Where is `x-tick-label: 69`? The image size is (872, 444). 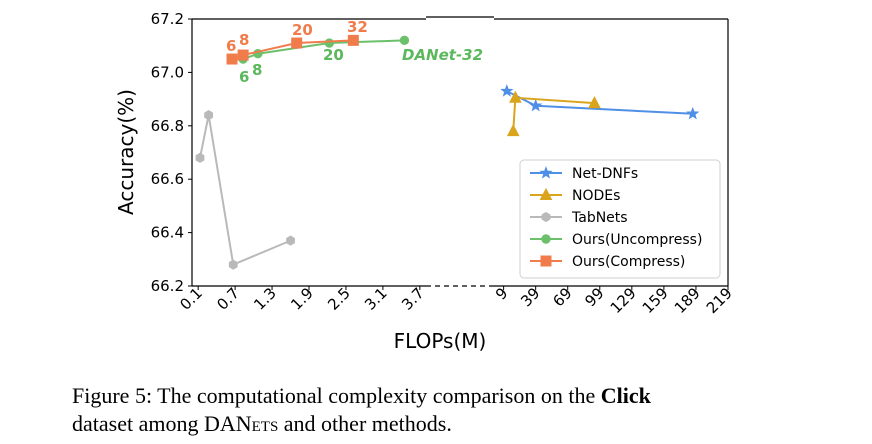 x-tick-label: 69 is located at coordinates (562, 297).